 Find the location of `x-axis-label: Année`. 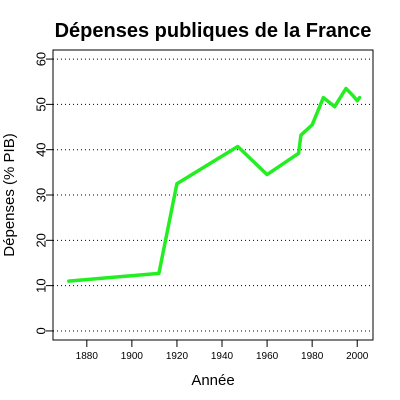

x-axis-label: Année is located at coordinates (212, 380).